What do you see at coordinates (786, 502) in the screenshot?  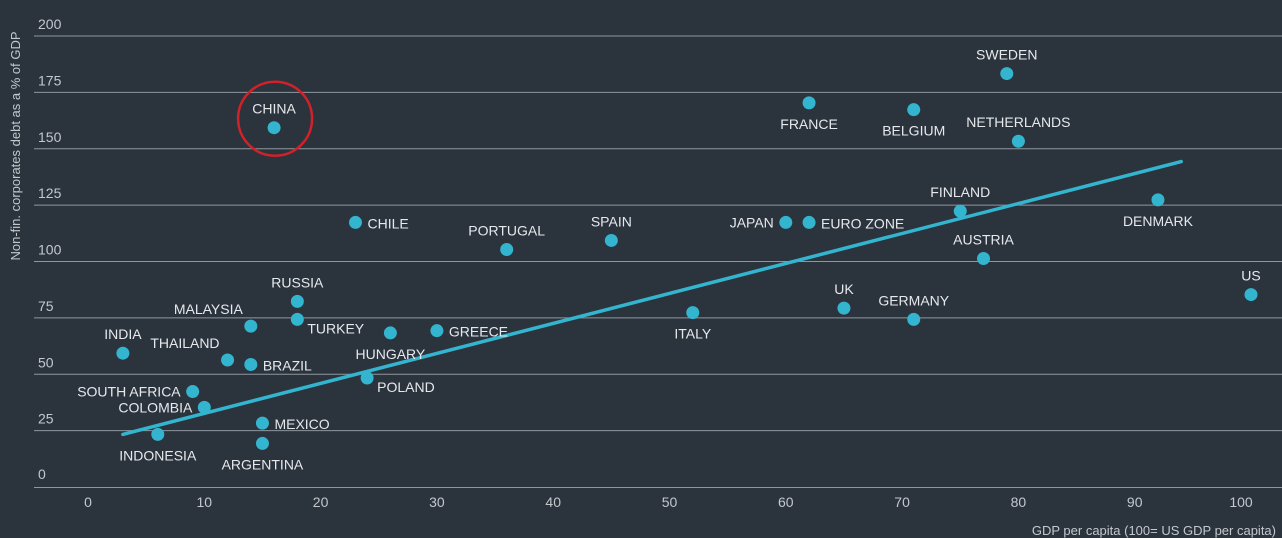 I see `x-tick-label-60: 60` at bounding box center [786, 502].